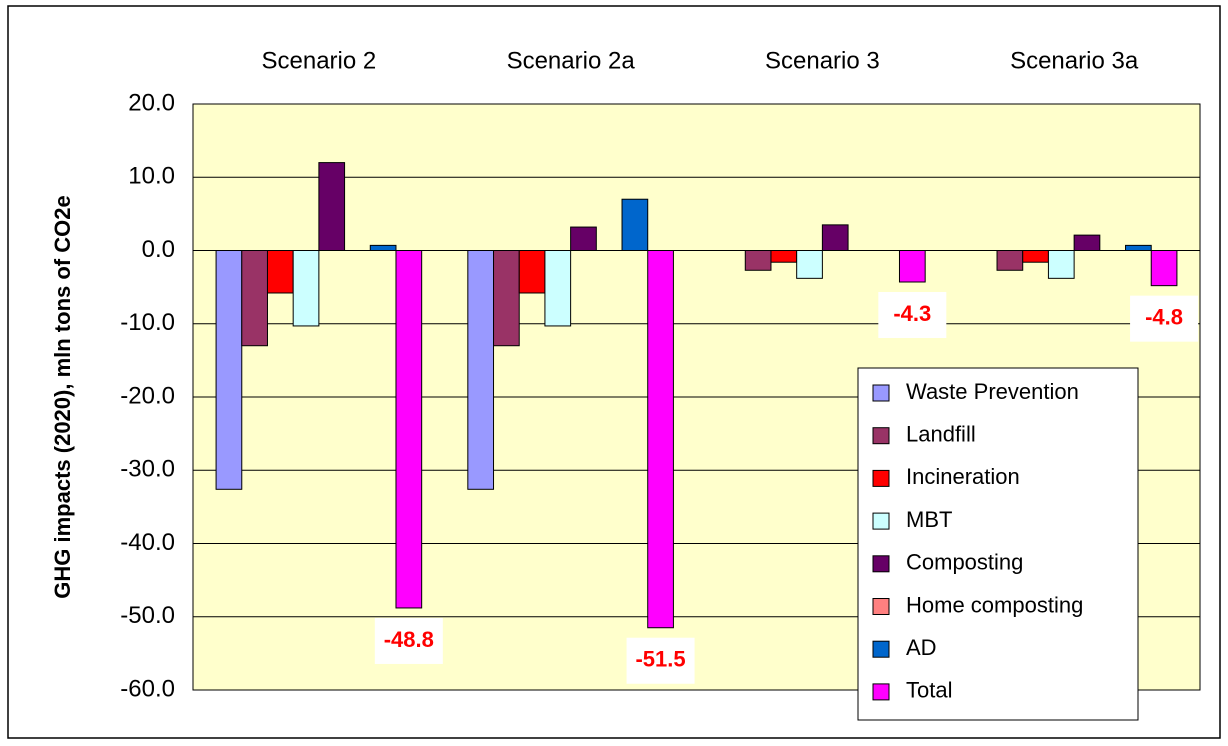  I want to click on legend-label: Composting, so click(964, 562).